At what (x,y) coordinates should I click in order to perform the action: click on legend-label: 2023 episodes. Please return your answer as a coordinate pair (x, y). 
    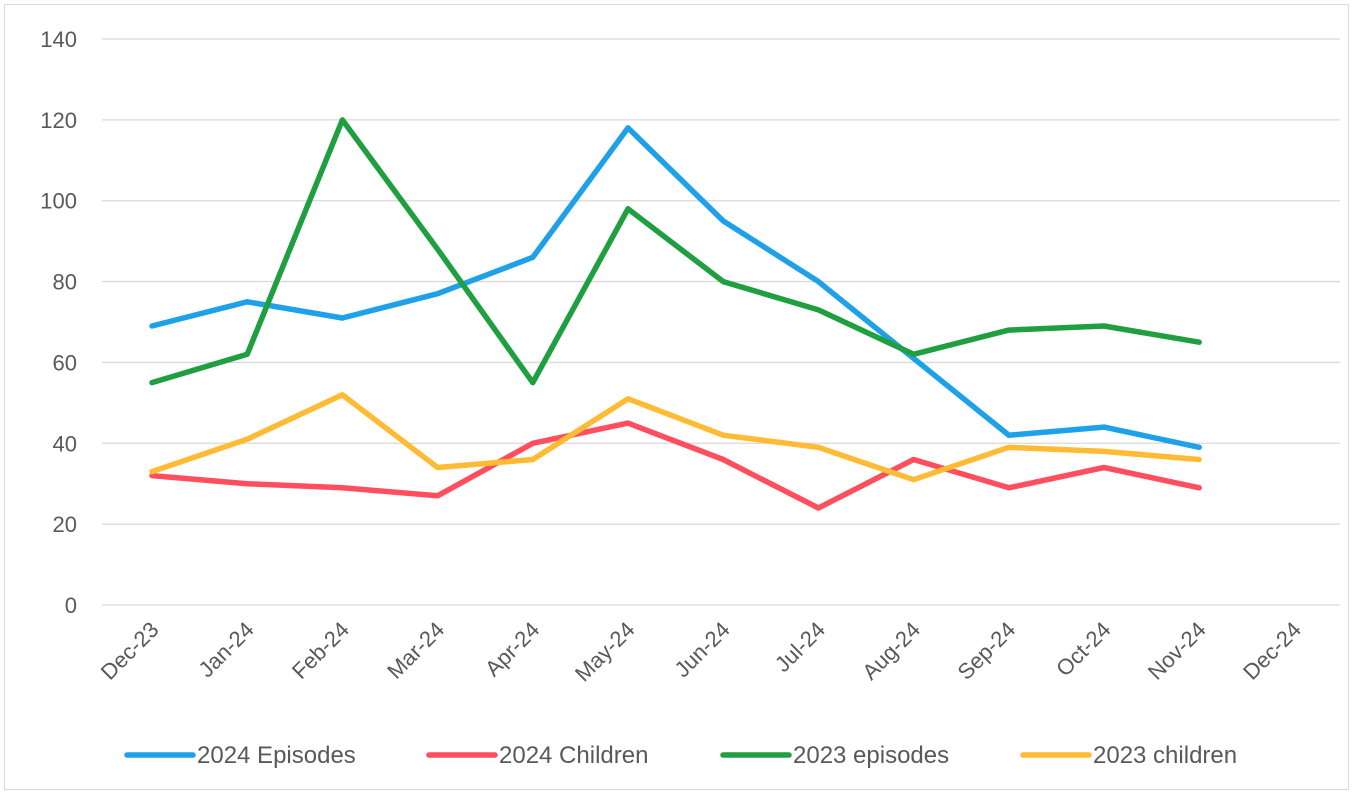
    Looking at the image, I should click on (871, 755).